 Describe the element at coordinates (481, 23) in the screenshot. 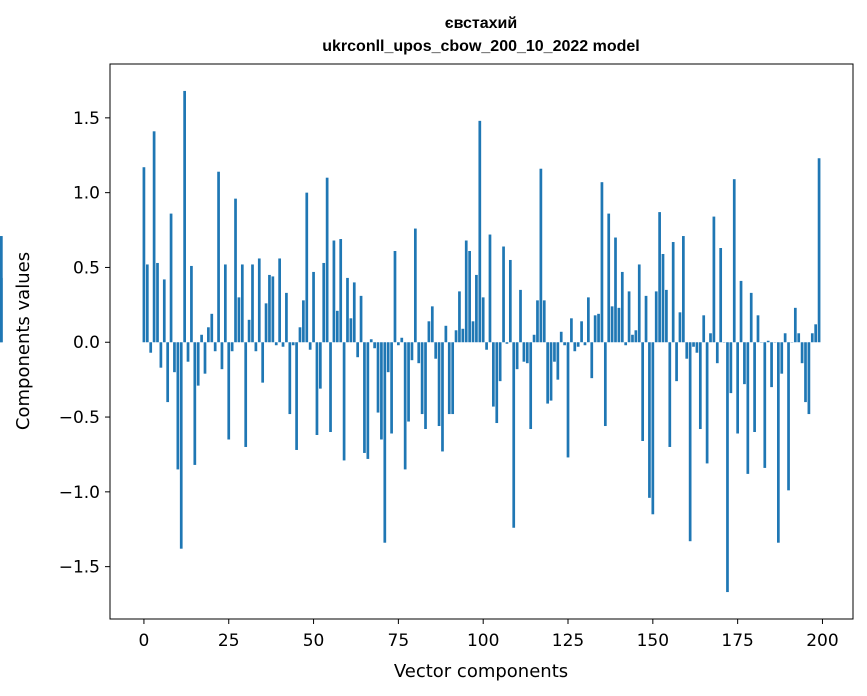

I see `chart-title-line-1: євстахий` at that location.